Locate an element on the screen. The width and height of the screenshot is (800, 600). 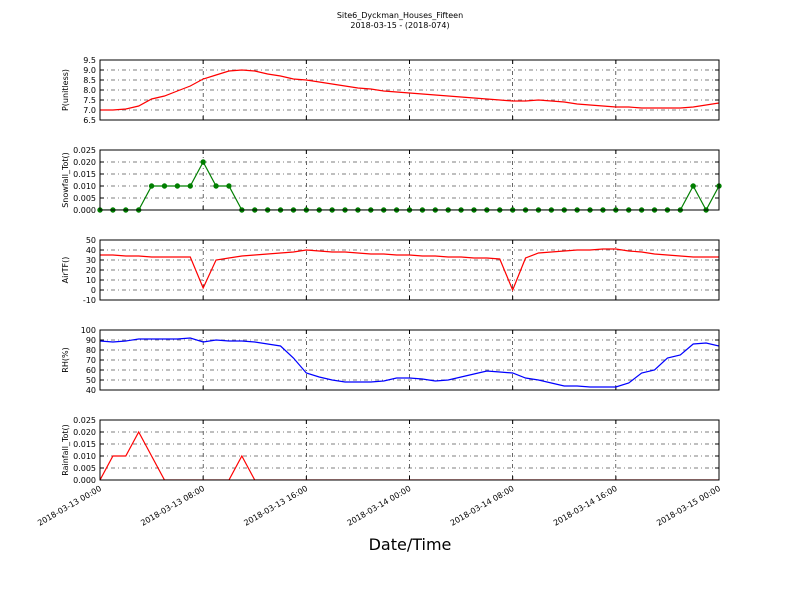
y-axis-label: RH(%) is located at coordinates (65, 359).